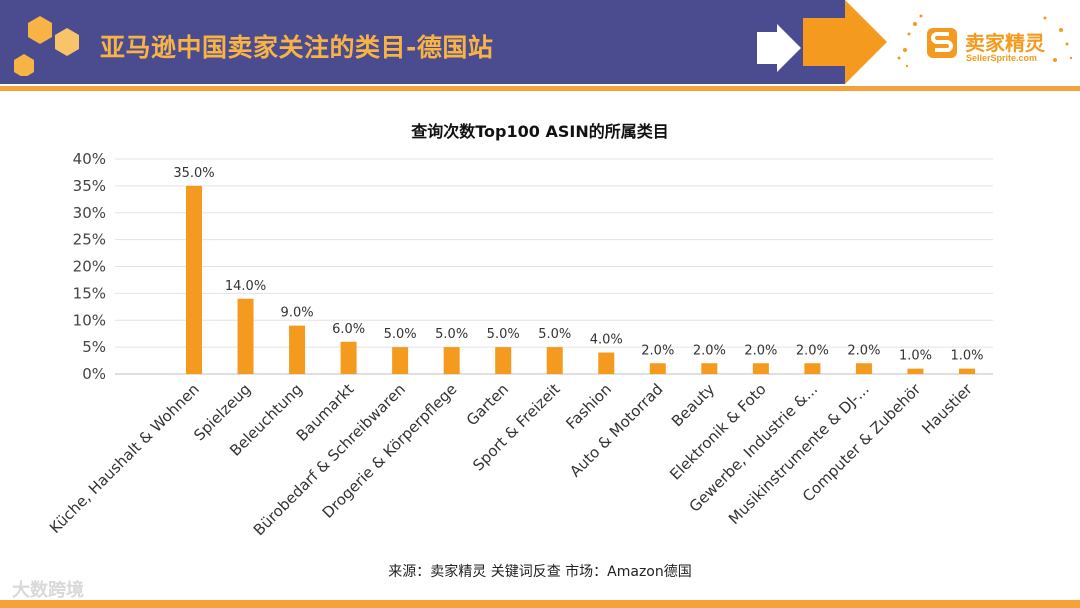  I want to click on x-tick-label: Elektronik & Foto, so click(718, 432).